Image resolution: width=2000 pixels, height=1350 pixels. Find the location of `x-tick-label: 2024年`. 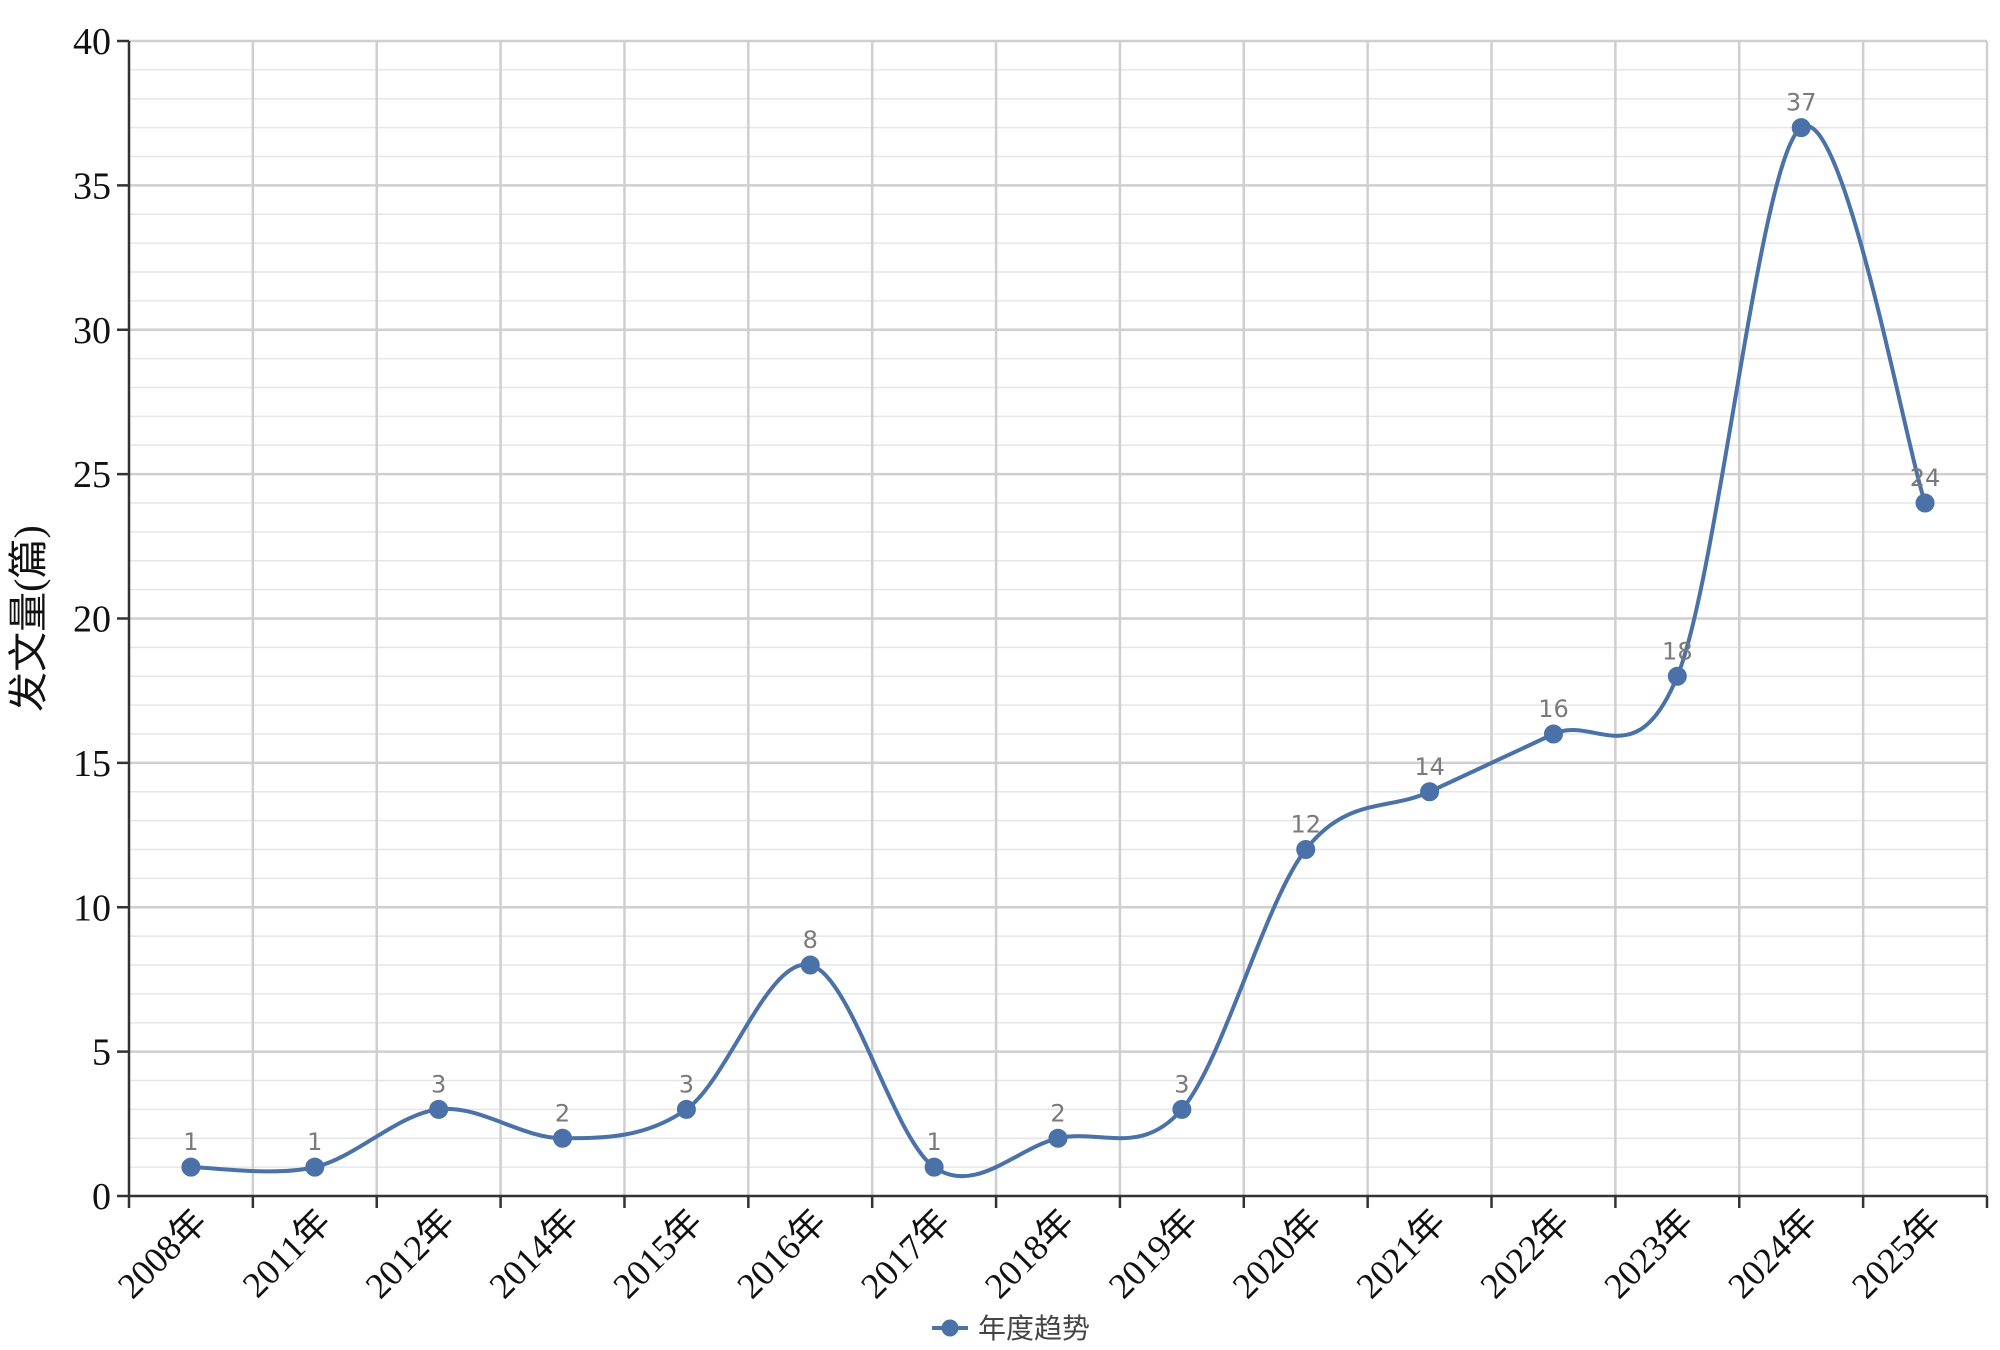

x-tick-label: 2024年 is located at coordinates (1772, 1253).